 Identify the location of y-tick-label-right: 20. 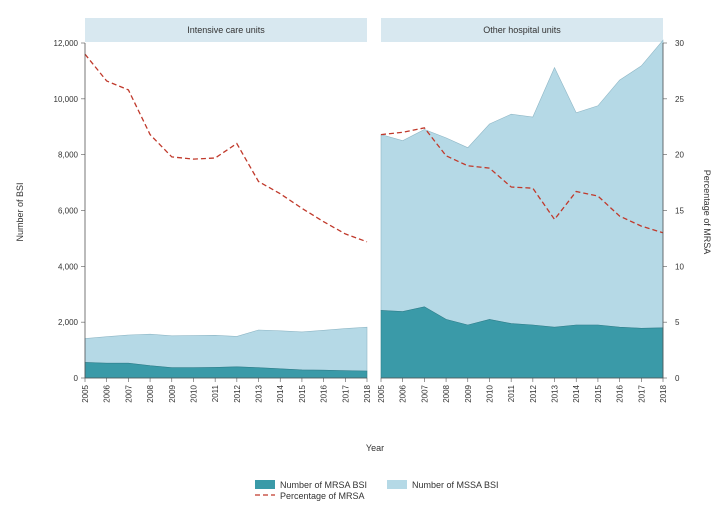
(679, 155).